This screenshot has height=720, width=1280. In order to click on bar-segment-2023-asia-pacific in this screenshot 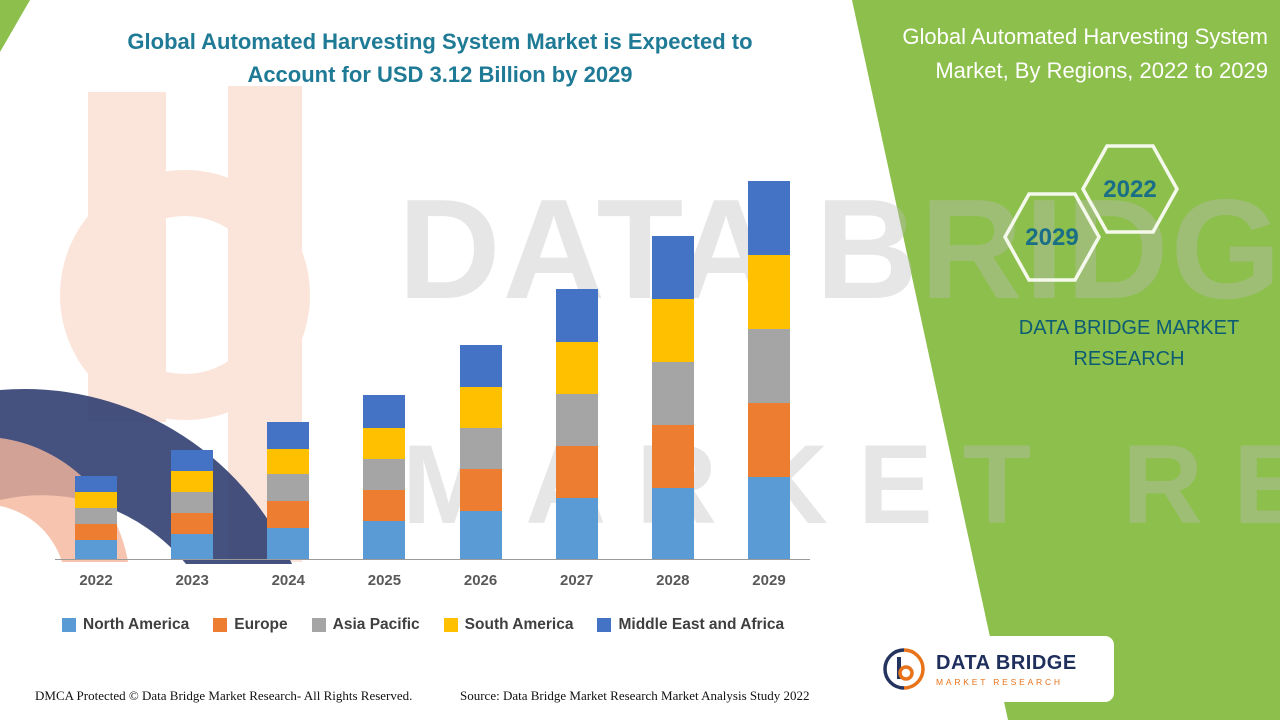, I will do `click(192, 502)`.